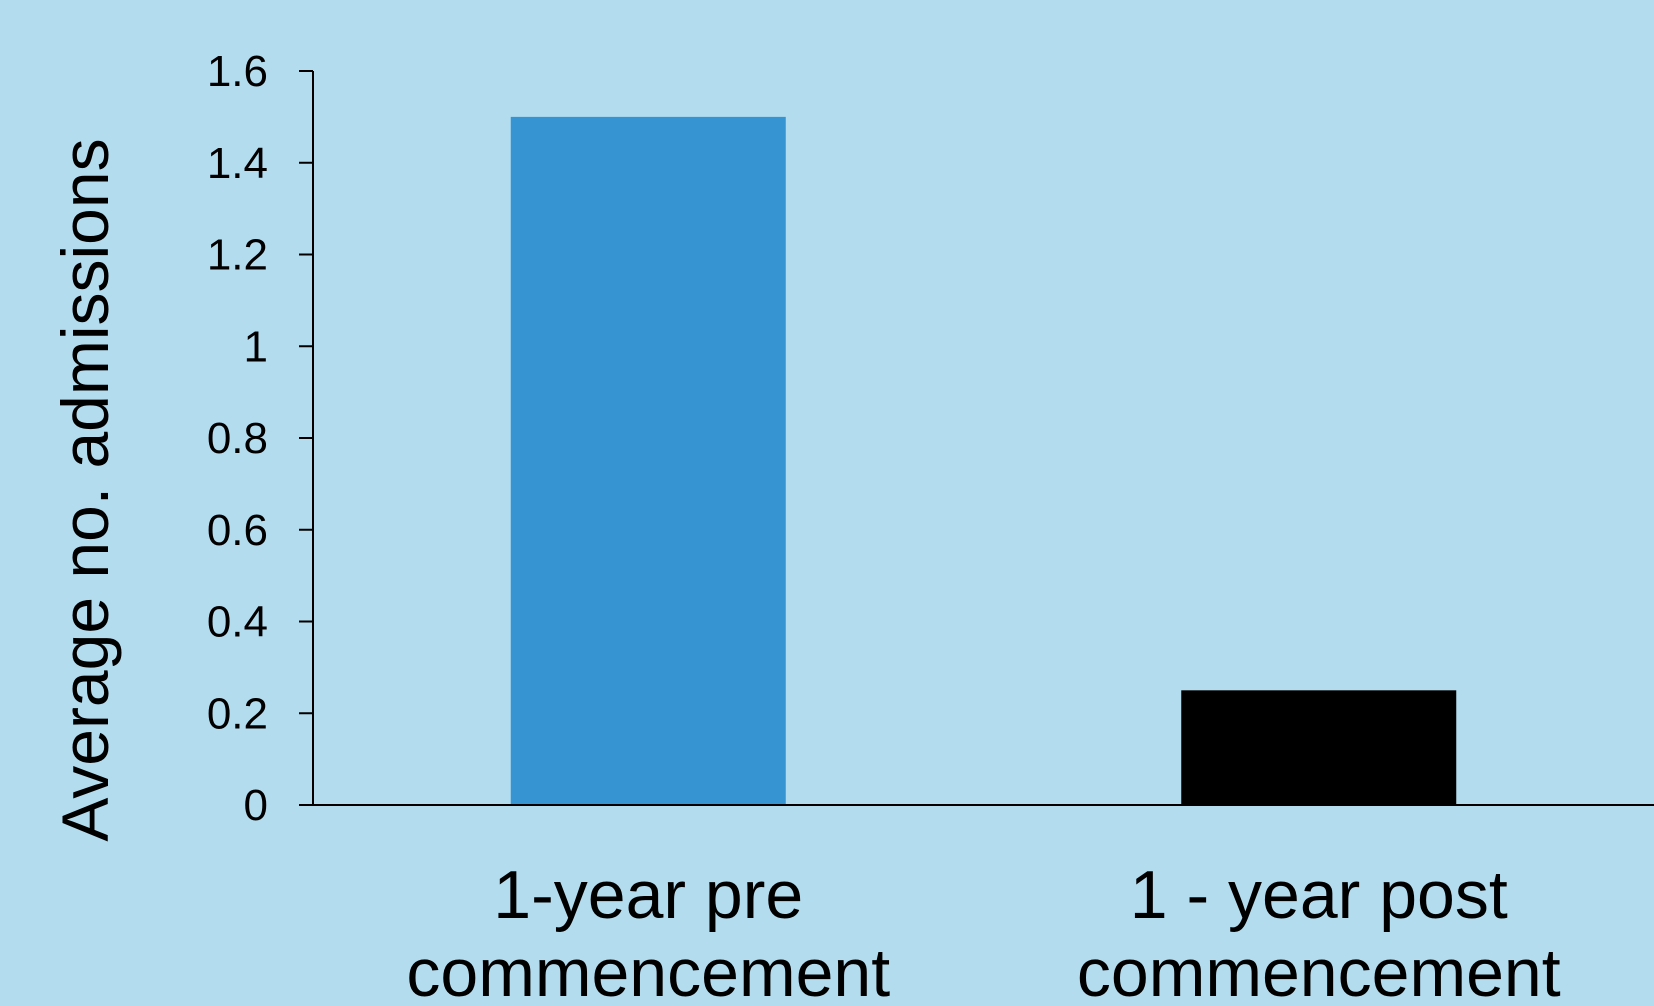  Describe the element at coordinates (237, 163) in the screenshot. I see `y-tick-label: 1.4` at that location.